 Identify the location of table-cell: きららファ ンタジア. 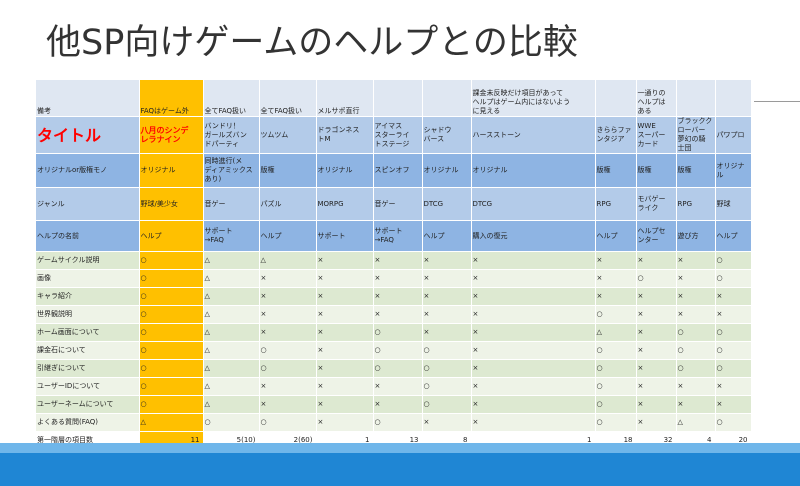
(616, 135).